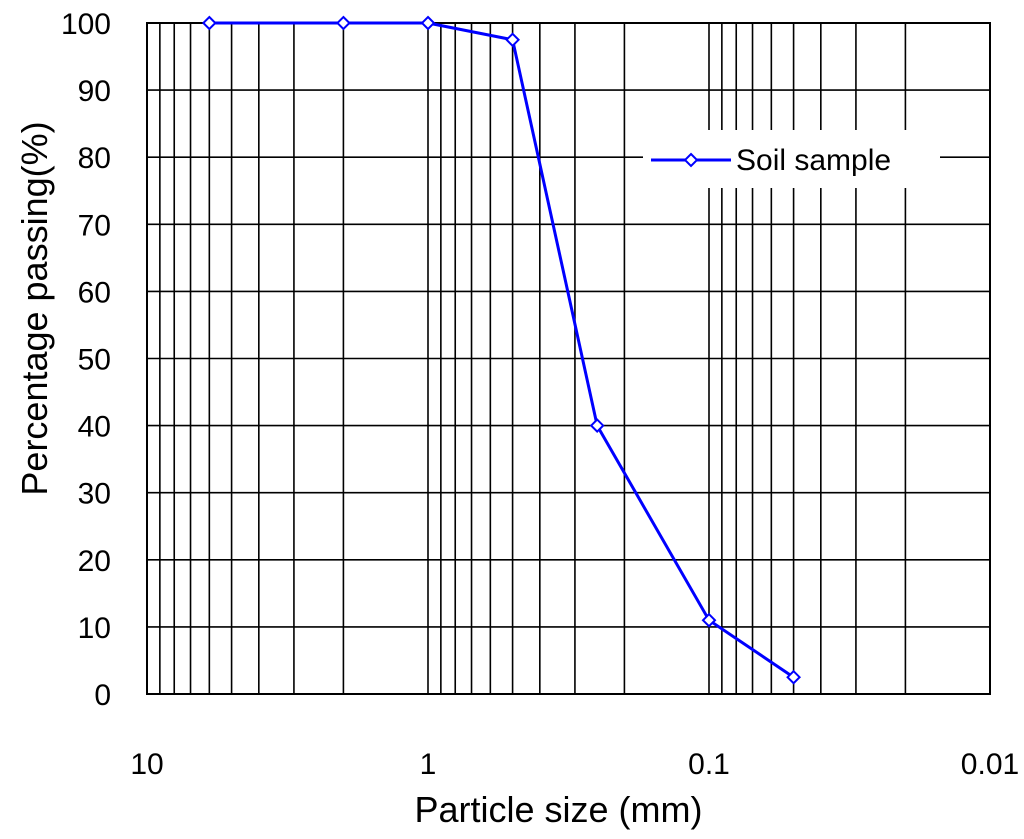 Image resolution: width=1024 pixels, height=839 pixels. I want to click on y-axis-title: Percentage passing(%), so click(34, 308).